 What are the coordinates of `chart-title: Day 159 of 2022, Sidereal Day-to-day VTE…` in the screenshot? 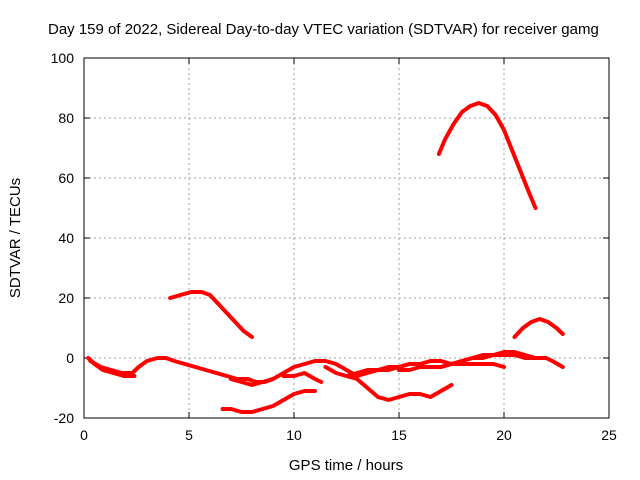 It's located at (323, 29).